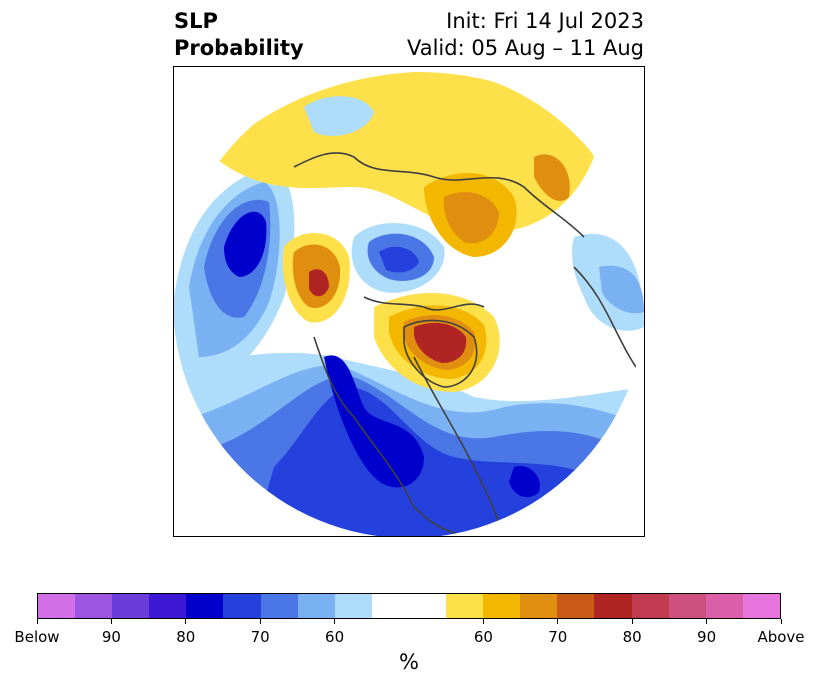 The image size is (819, 686). I want to click on contour-america-core, so click(374, 421).